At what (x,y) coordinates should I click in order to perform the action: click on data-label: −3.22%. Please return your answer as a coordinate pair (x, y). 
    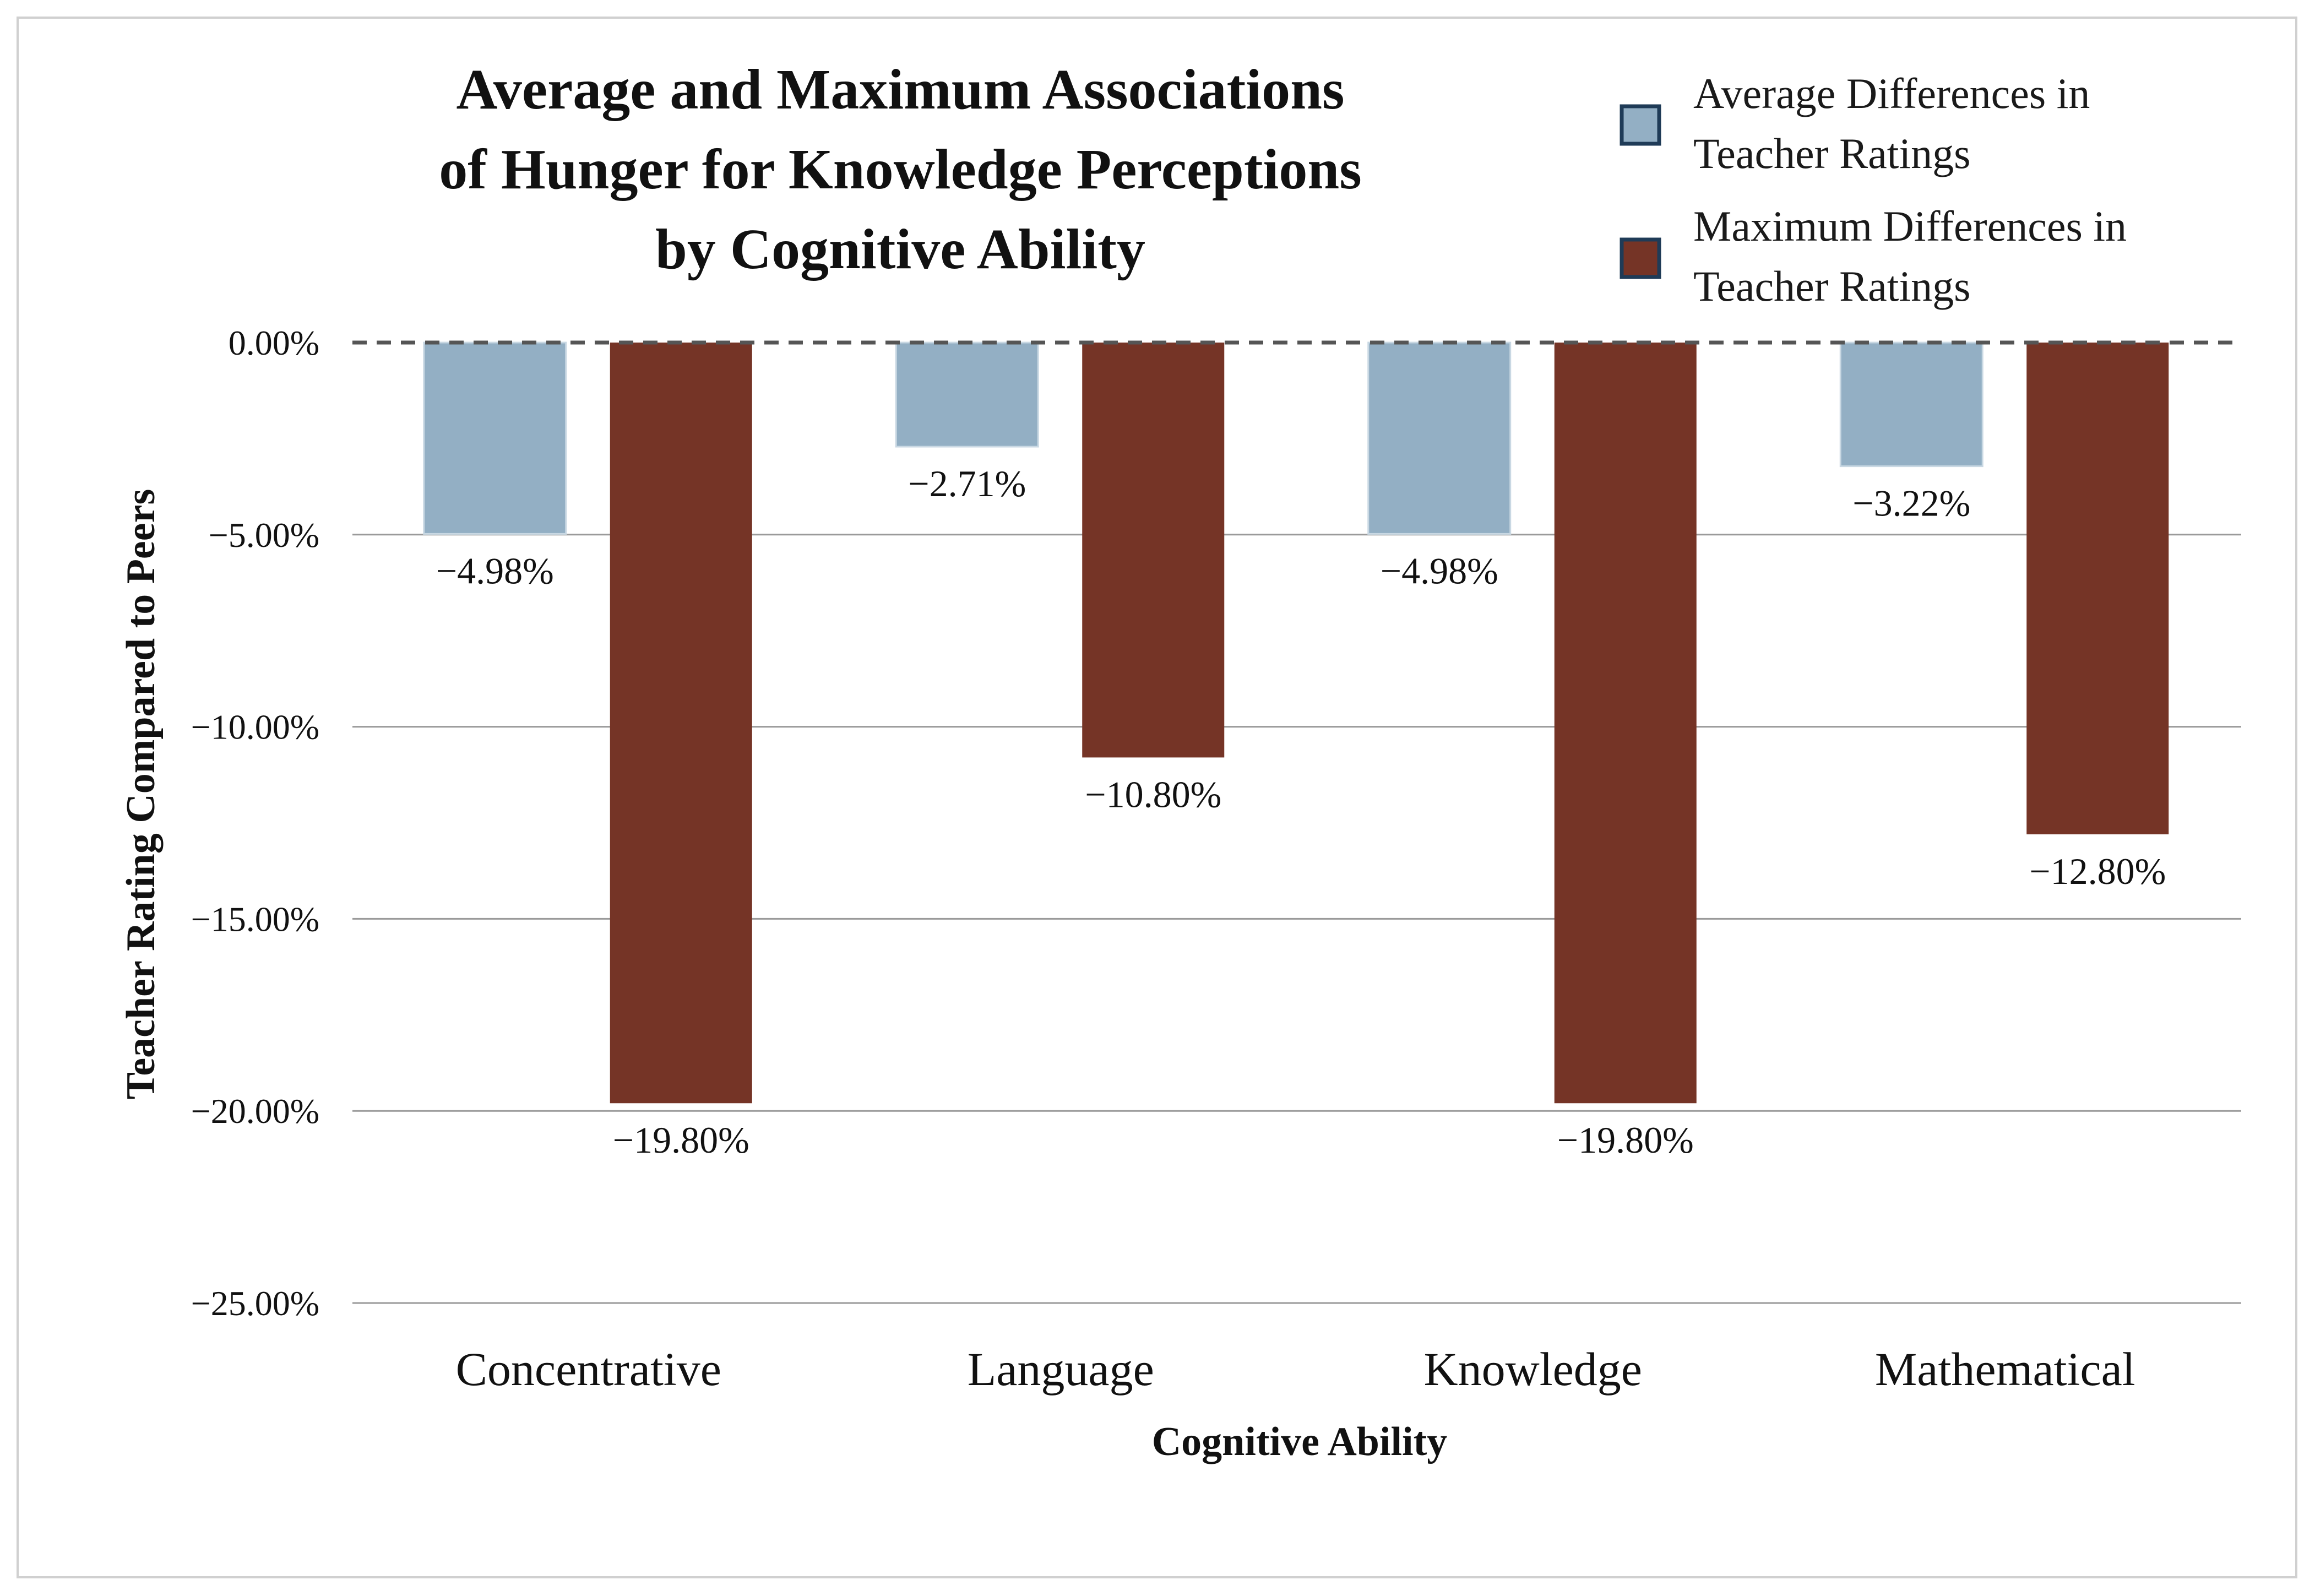
    Looking at the image, I should click on (1911, 503).